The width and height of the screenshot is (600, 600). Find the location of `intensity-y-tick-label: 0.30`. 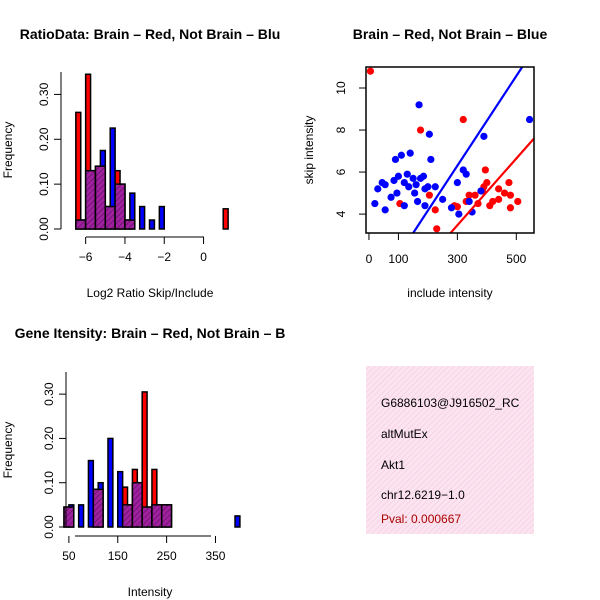

intensity-y-tick-label: 0.30 is located at coordinates (49, 394).